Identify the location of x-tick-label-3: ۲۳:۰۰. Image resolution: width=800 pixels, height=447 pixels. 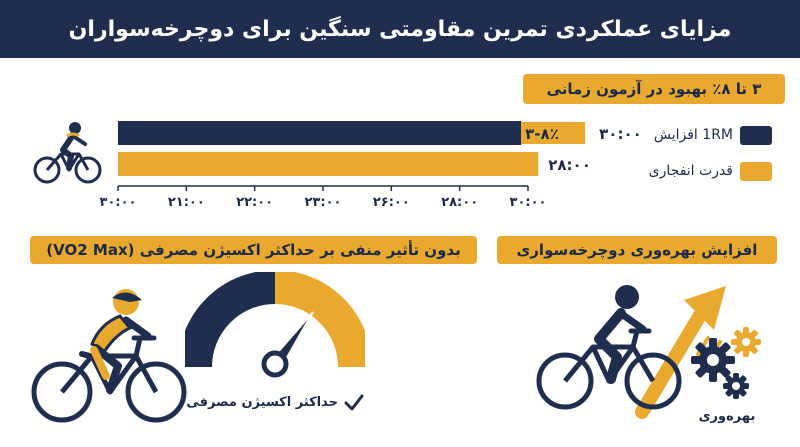
(323, 202).